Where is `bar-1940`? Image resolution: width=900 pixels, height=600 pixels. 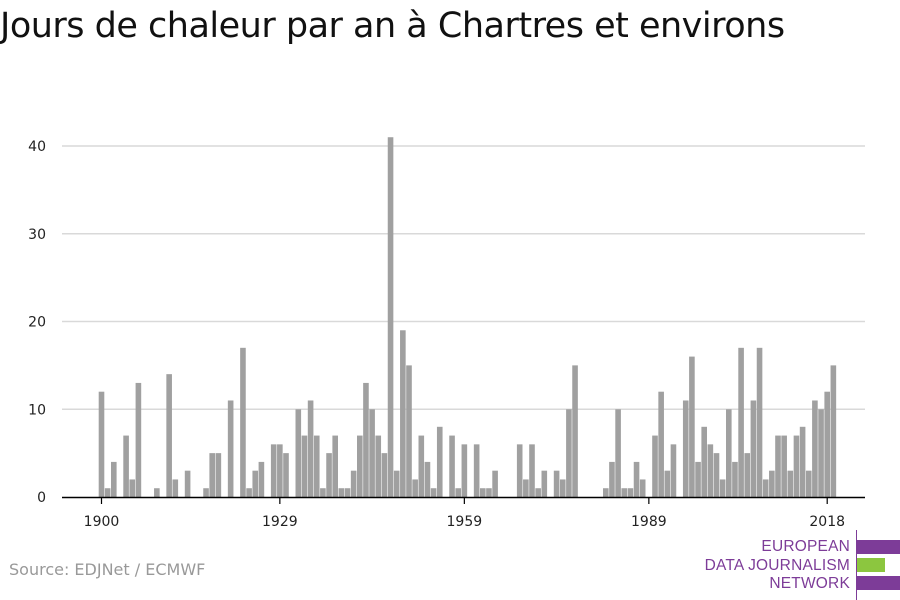 bar-1940 is located at coordinates (347, 492).